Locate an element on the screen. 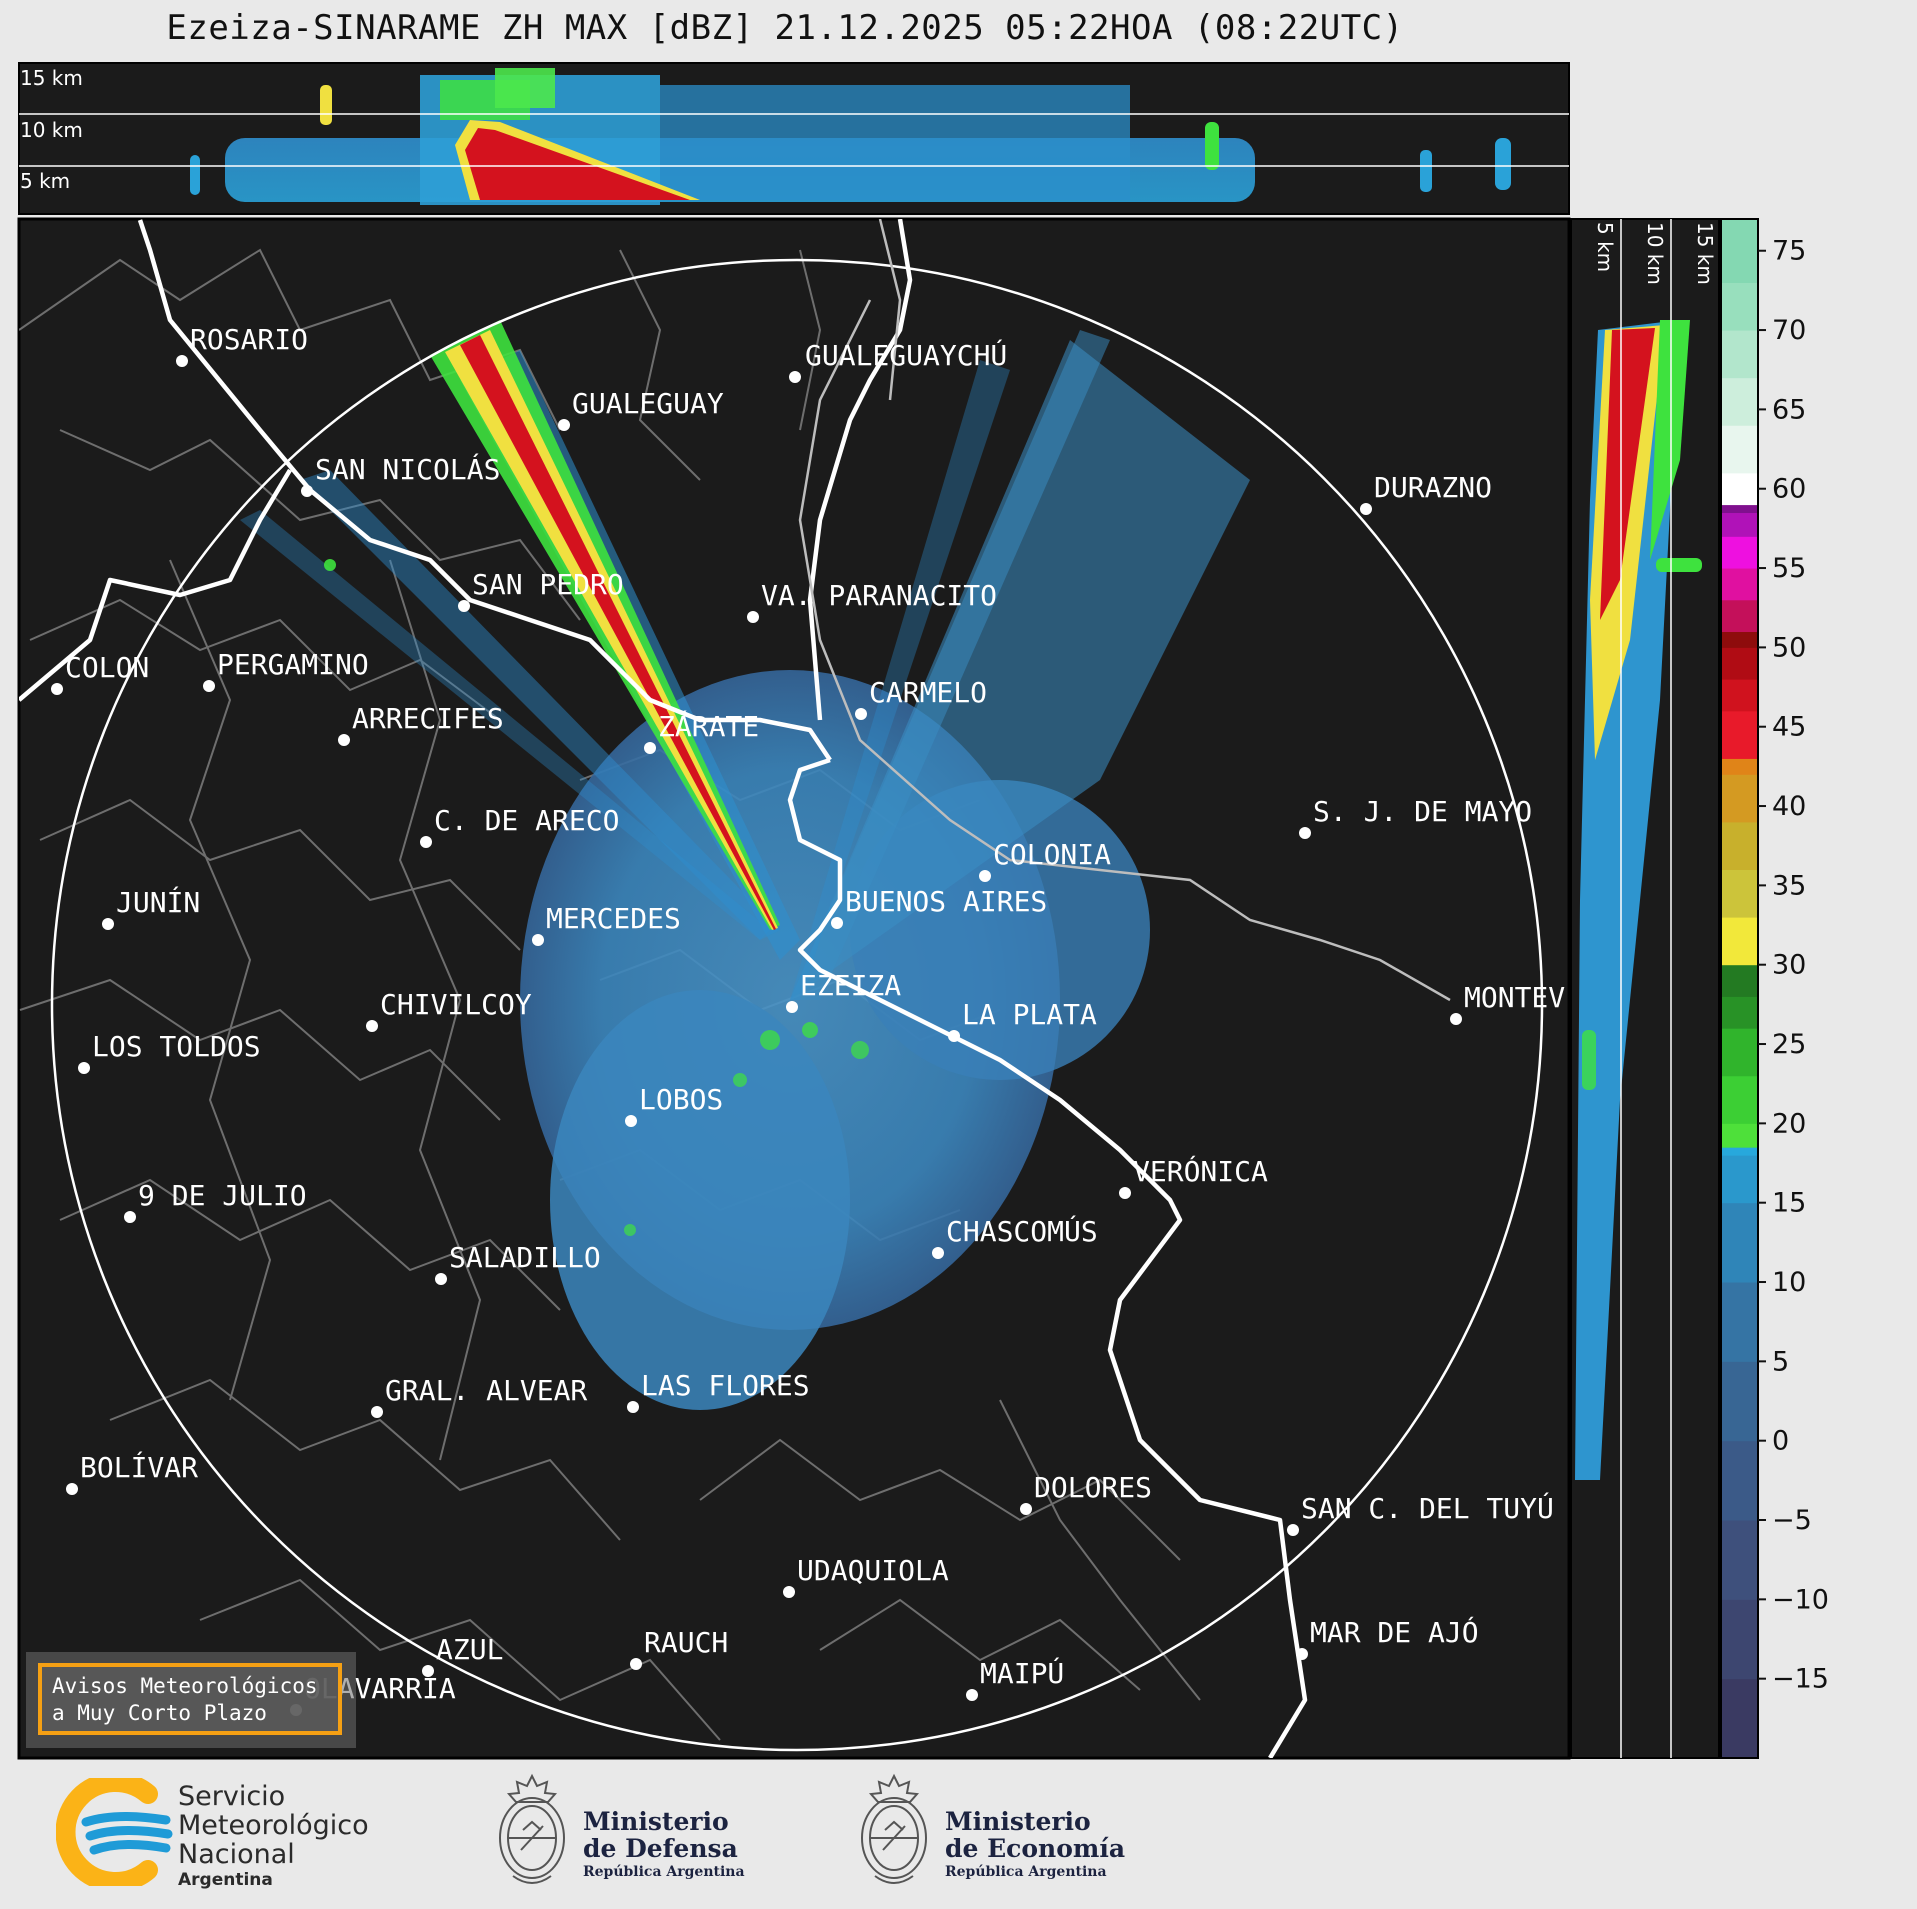 This screenshot has width=1917, height=1909. city-label-colon: COLON is located at coordinates (107, 667).